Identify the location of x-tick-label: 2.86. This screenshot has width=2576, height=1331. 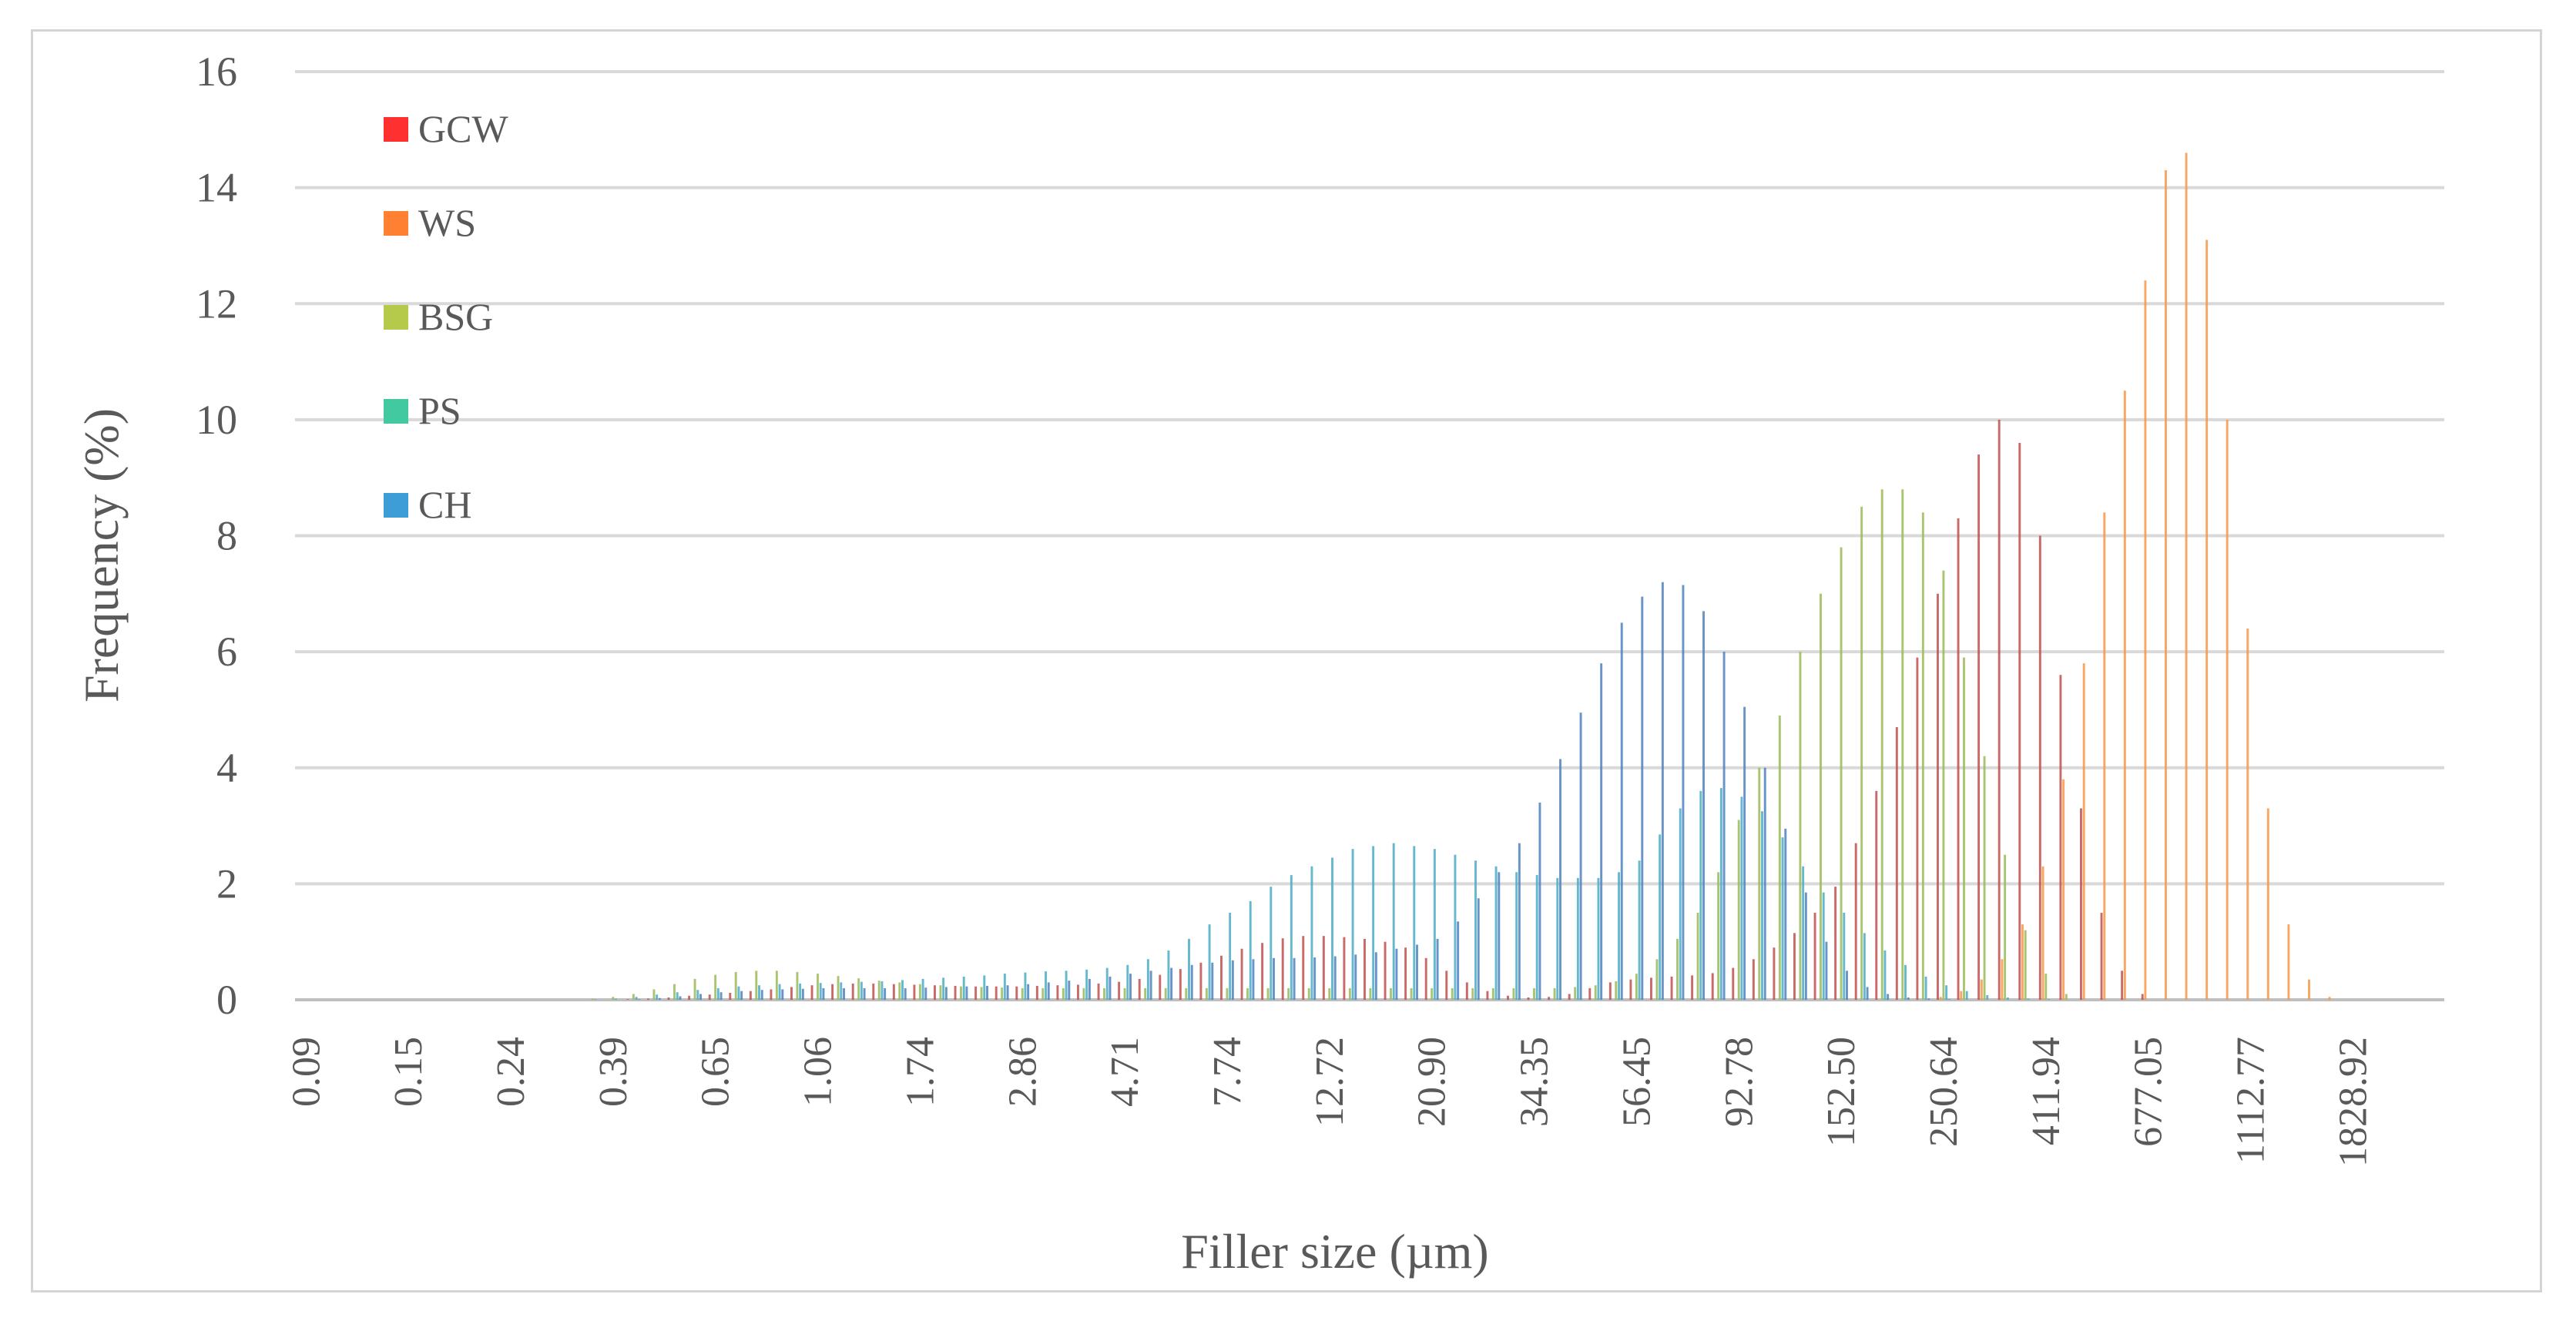
(1023, 1072).